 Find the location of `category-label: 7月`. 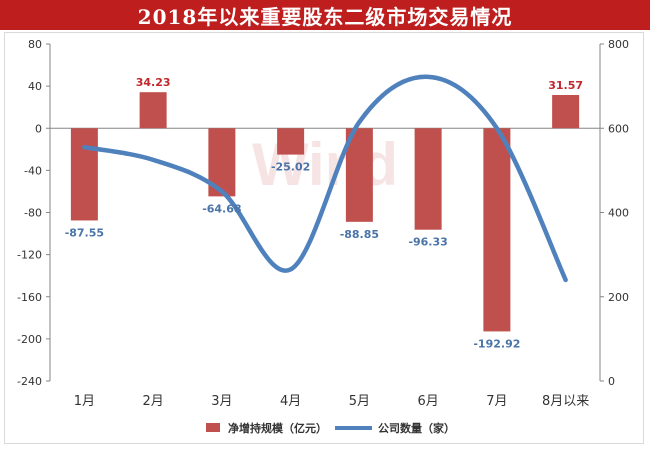

category-label: 7月 is located at coordinates (496, 401).